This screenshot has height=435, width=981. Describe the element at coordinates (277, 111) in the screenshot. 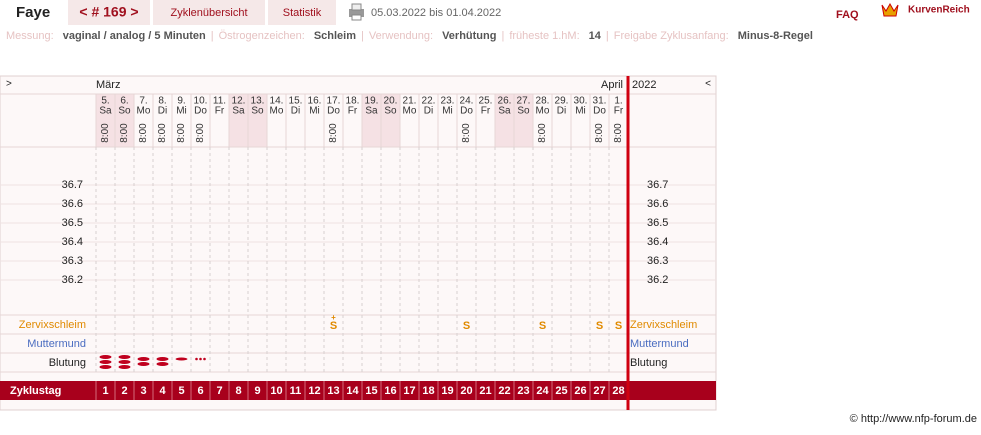

I see `day-weekday: Mo` at that location.